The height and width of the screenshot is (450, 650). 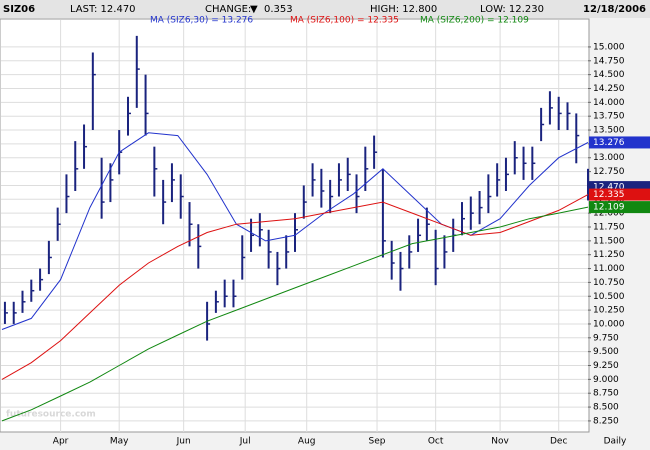 What do you see at coordinates (606, 338) in the screenshot?
I see `y-tick-label: 9.750` at bounding box center [606, 338].